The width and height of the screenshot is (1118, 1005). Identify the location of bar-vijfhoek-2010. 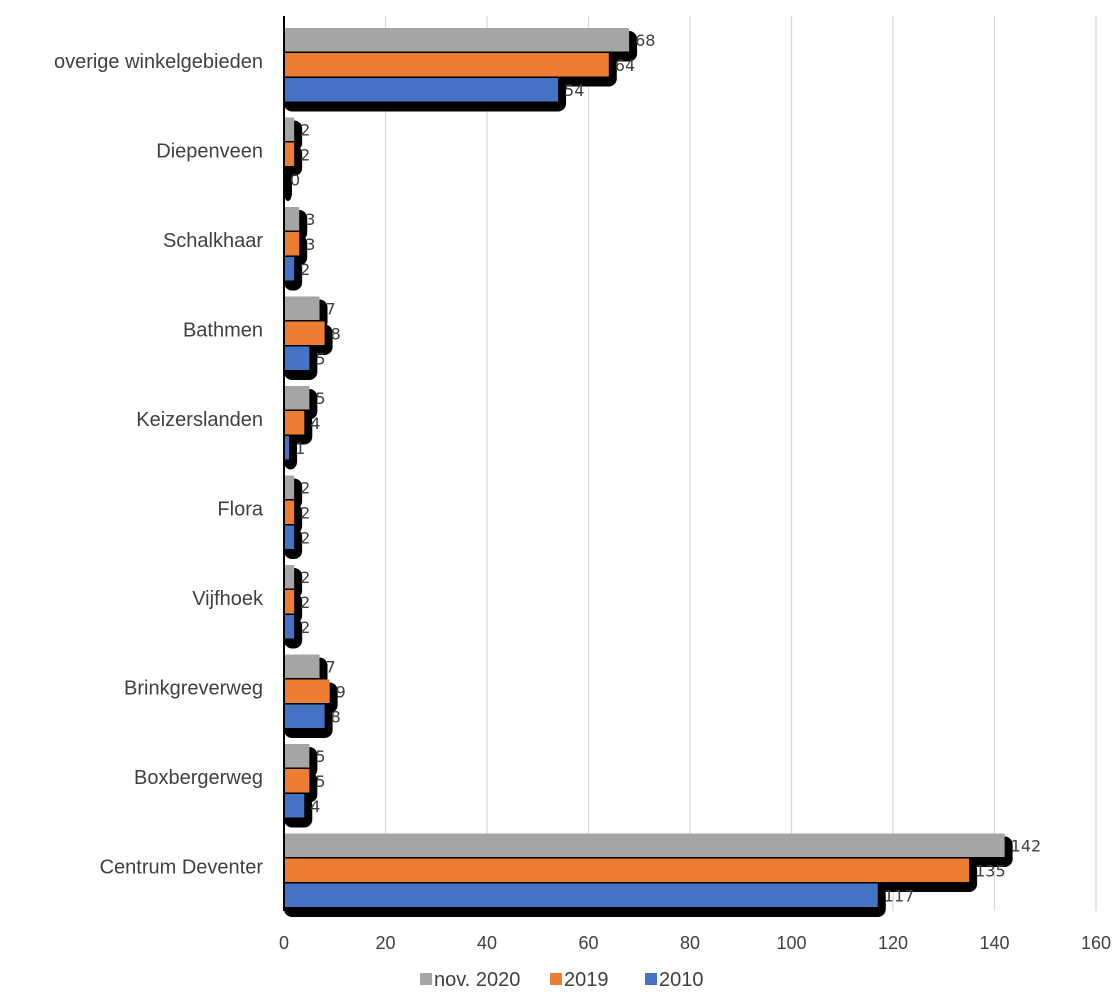
(289, 627).